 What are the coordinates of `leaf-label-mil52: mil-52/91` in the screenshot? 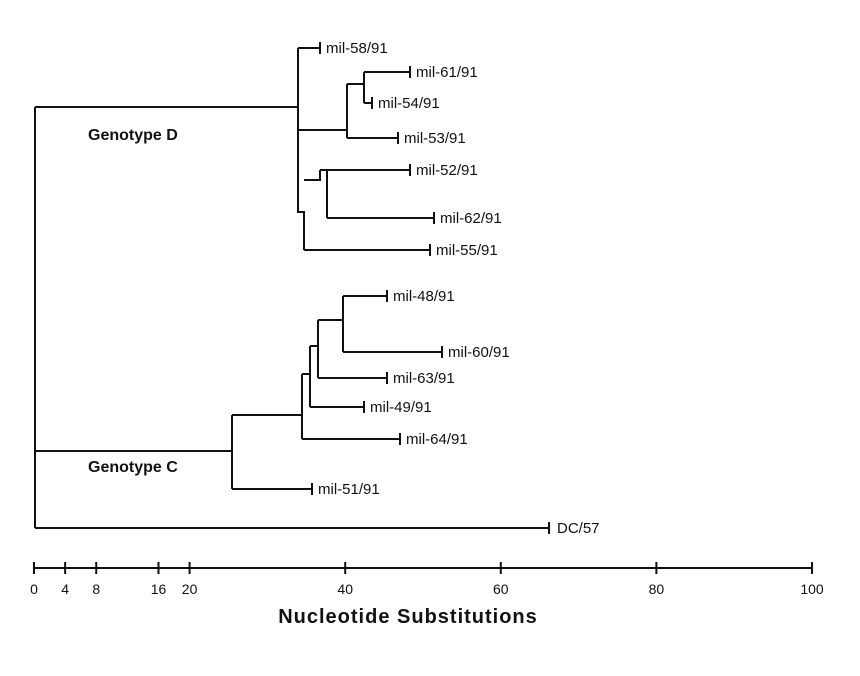 It's located at (447, 170).